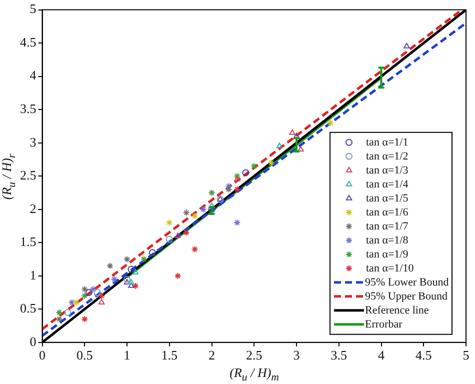 The image size is (475, 384). What do you see at coordinates (466, 355) in the screenshot?
I see `x-tick-label: 5` at bounding box center [466, 355].